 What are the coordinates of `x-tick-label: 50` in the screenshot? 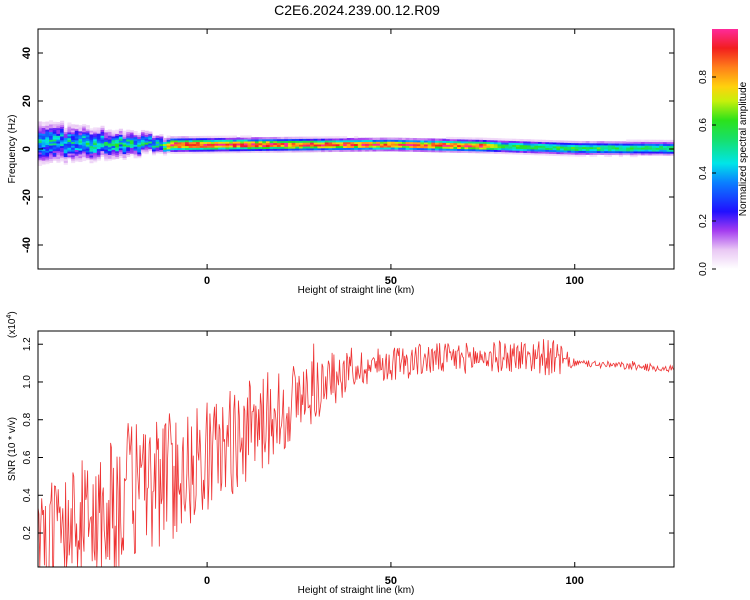 It's located at (391, 581).